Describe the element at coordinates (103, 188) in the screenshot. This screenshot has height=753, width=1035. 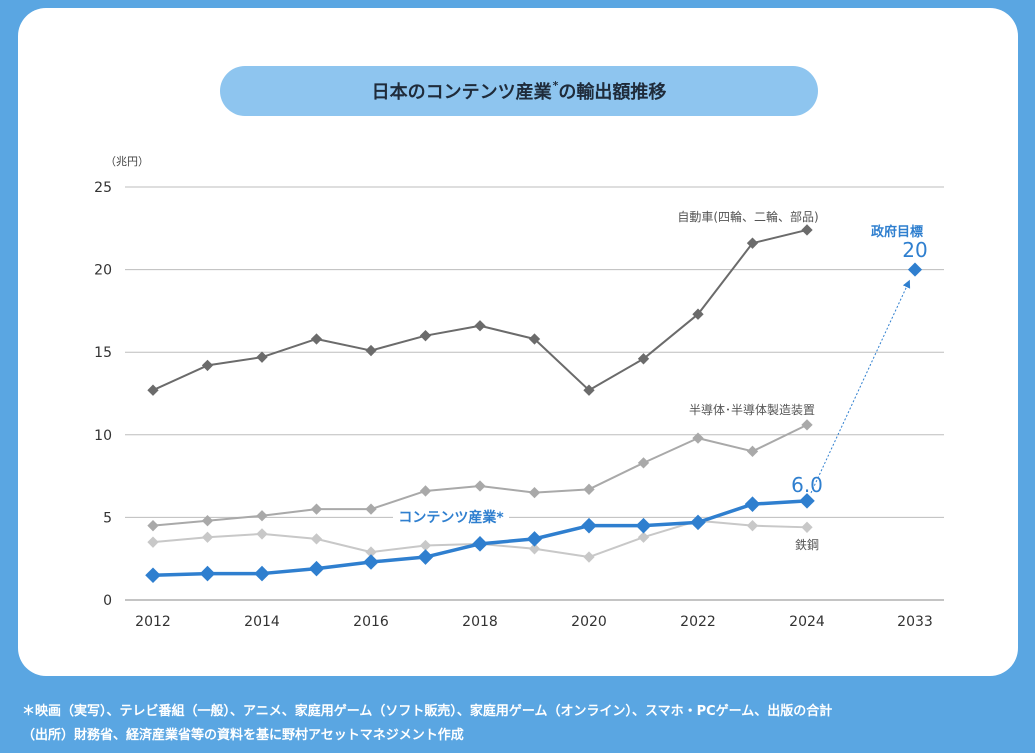
I see `y-tick-label: 25` at that location.